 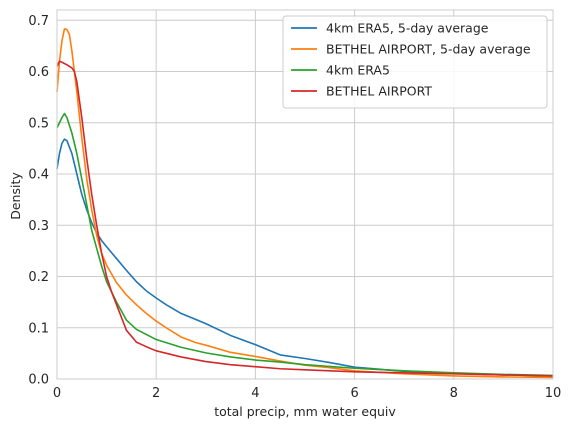 What do you see at coordinates (38, 201) in the screenshot?
I see `y-tick-labels: 0.0 0.1 0.2 0.3 0.4 0.5 0.6 0.7` at bounding box center [38, 201].